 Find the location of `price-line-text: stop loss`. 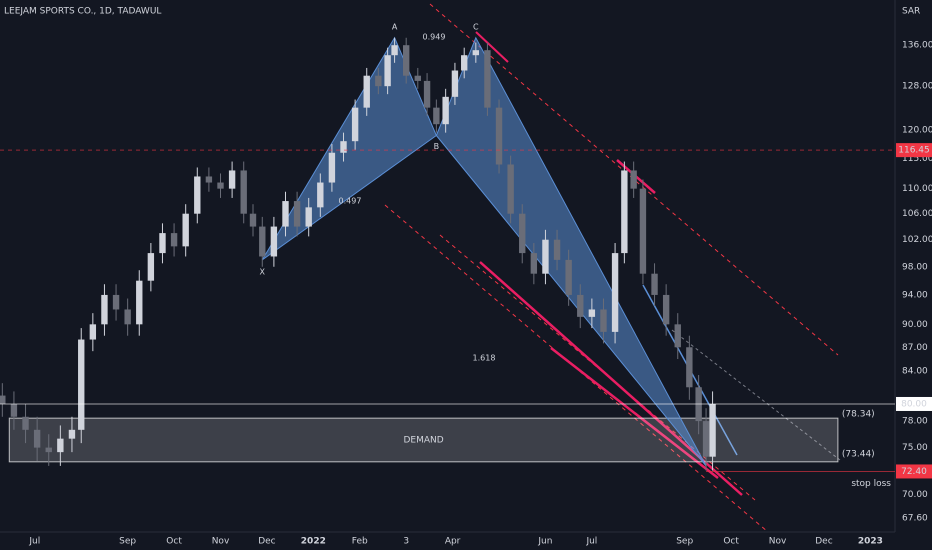

price-line-text: stop loss is located at coordinates (871, 484).